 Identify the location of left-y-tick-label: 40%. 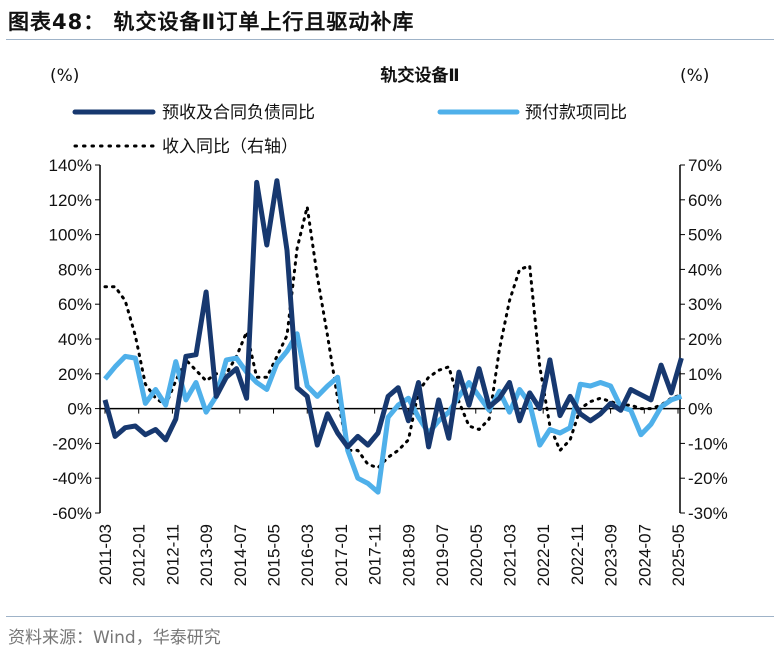
(75, 339).